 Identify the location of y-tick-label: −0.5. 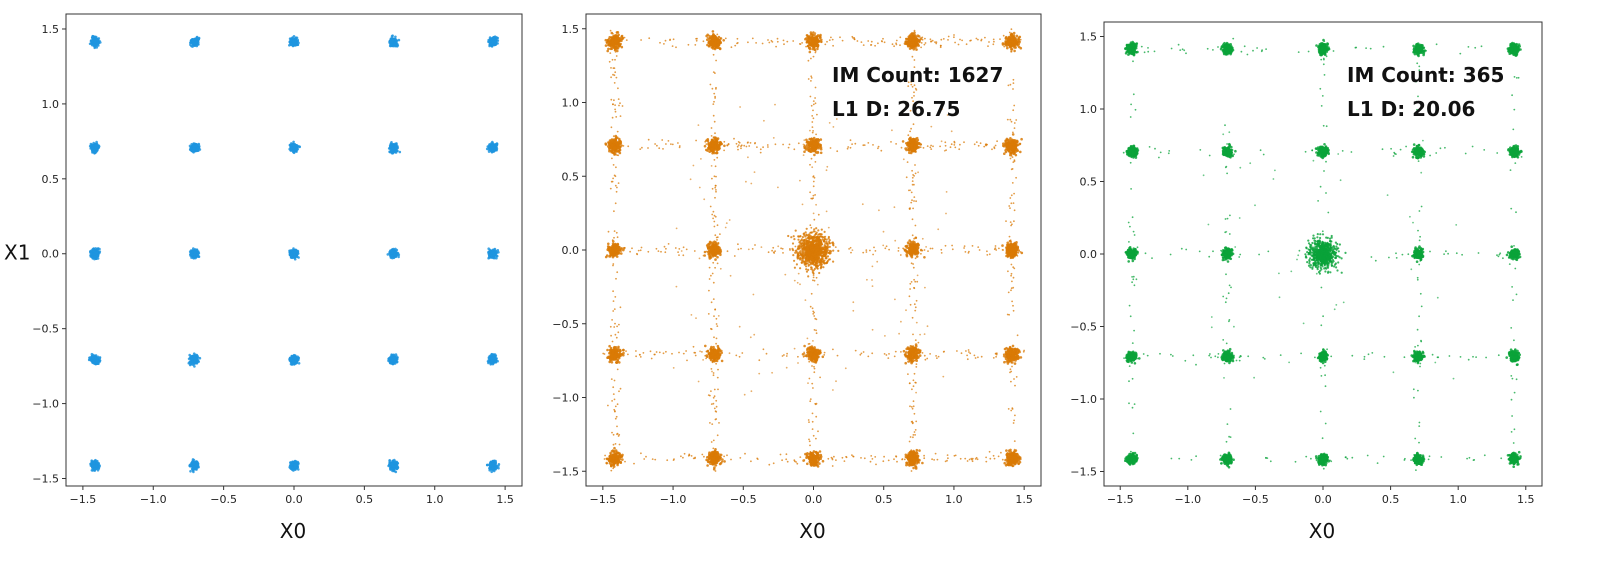
(45, 329).